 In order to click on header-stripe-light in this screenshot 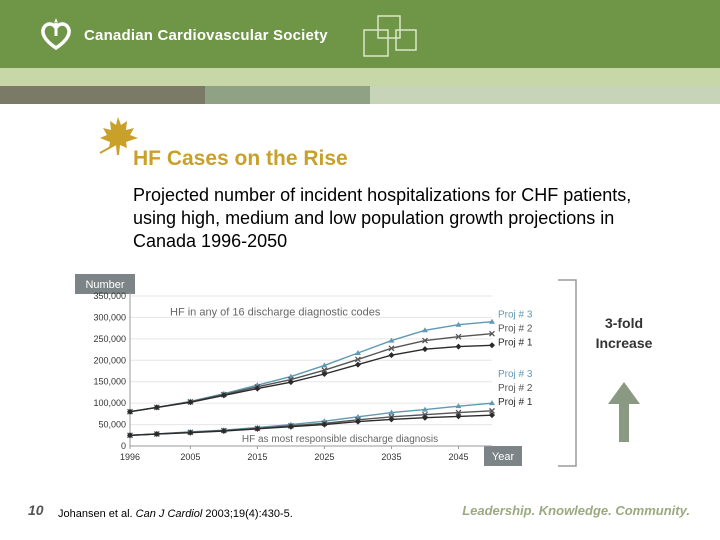, I will do `click(360, 77)`.